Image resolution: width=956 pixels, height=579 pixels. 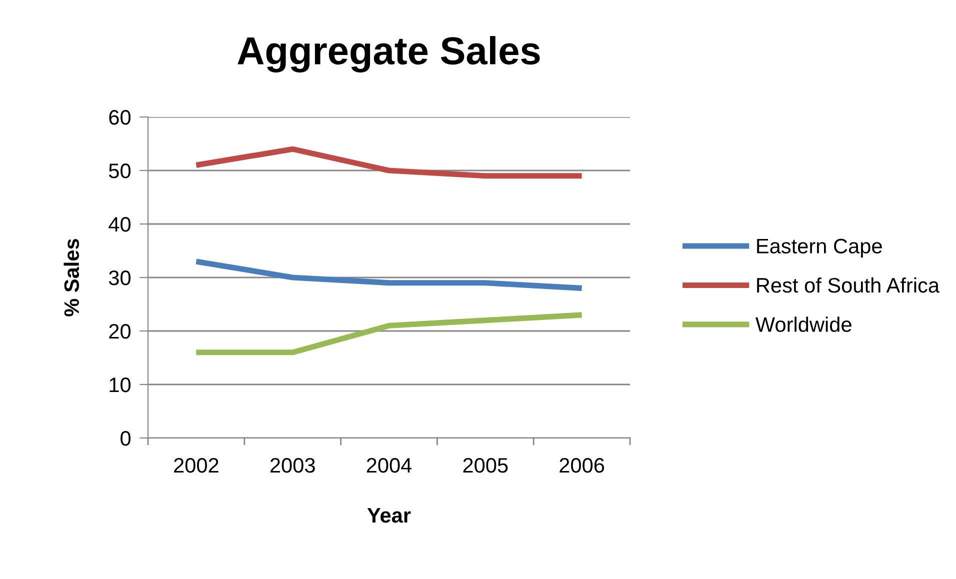 What do you see at coordinates (292, 465) in the screenshot?
I see `x-tick-label: 2003` at bounding box center [292, 465].